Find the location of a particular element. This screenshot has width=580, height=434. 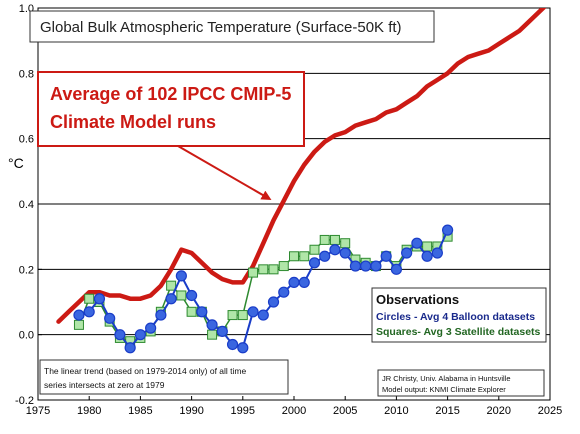

title-box is located at coordinates (232, 26).